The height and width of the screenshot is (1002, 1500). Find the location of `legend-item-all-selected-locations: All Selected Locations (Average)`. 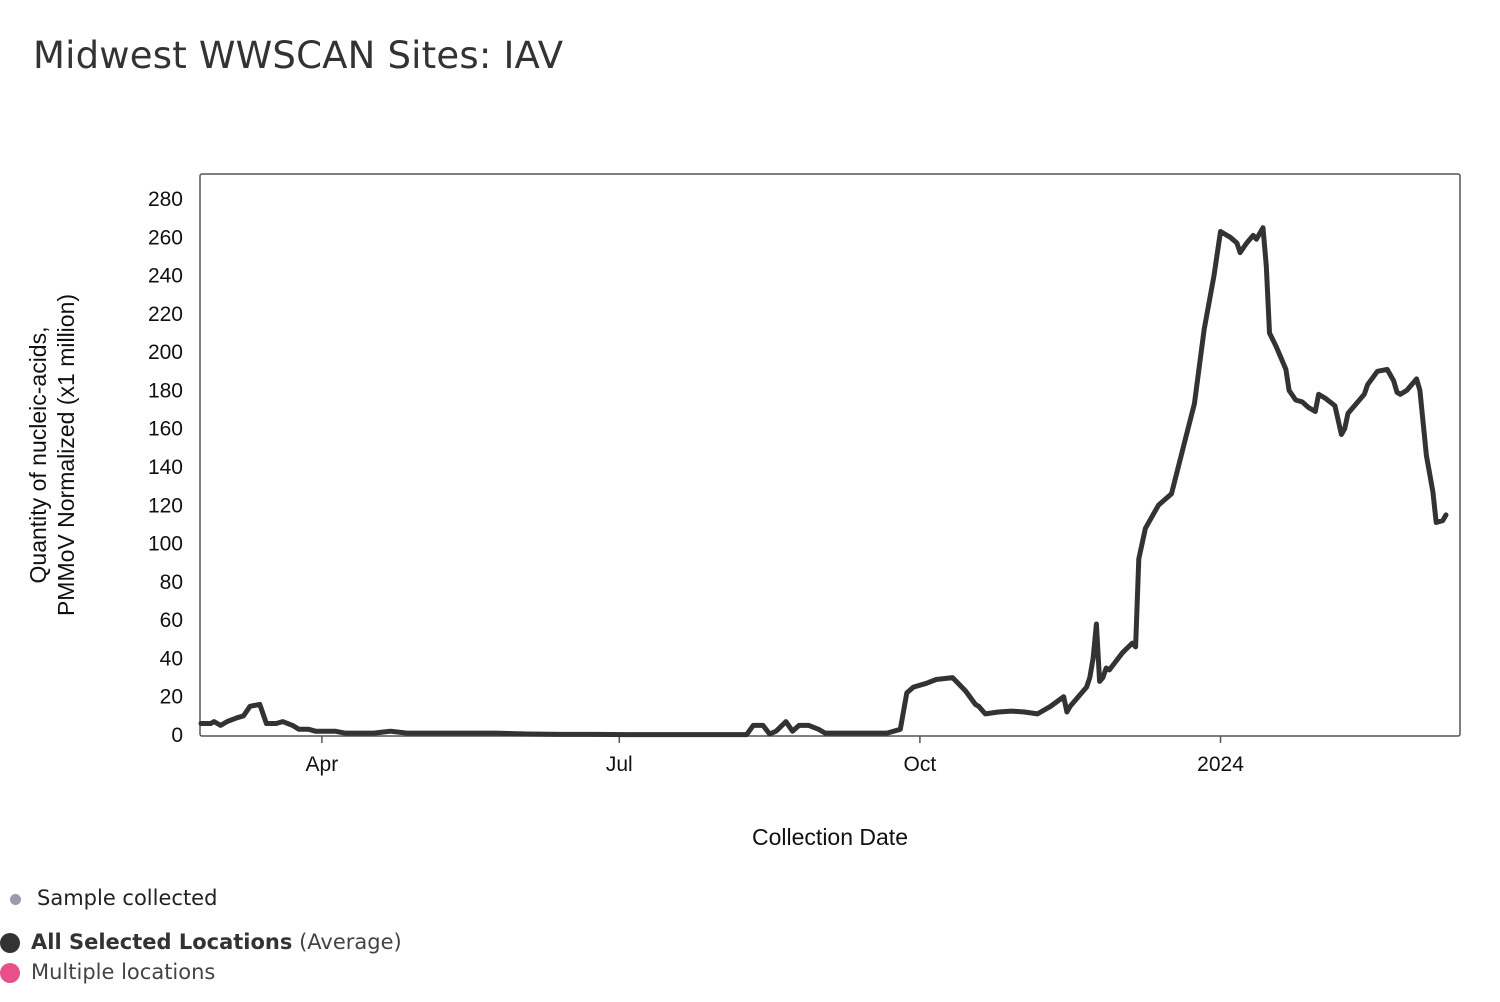

legend-item-all-selected-locations: All Selected Locations (Average) is located at coordinates (201, 942).